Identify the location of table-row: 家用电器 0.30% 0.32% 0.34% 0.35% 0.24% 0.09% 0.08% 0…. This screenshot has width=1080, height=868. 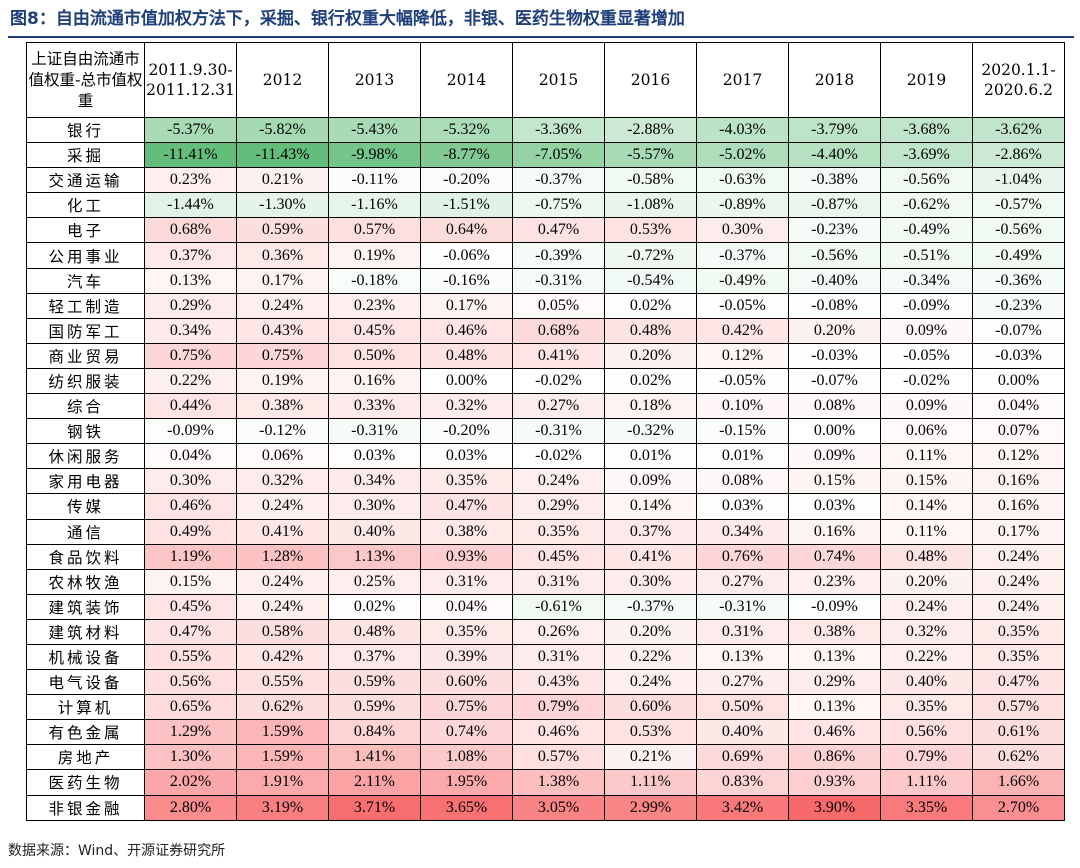
(545, 481).